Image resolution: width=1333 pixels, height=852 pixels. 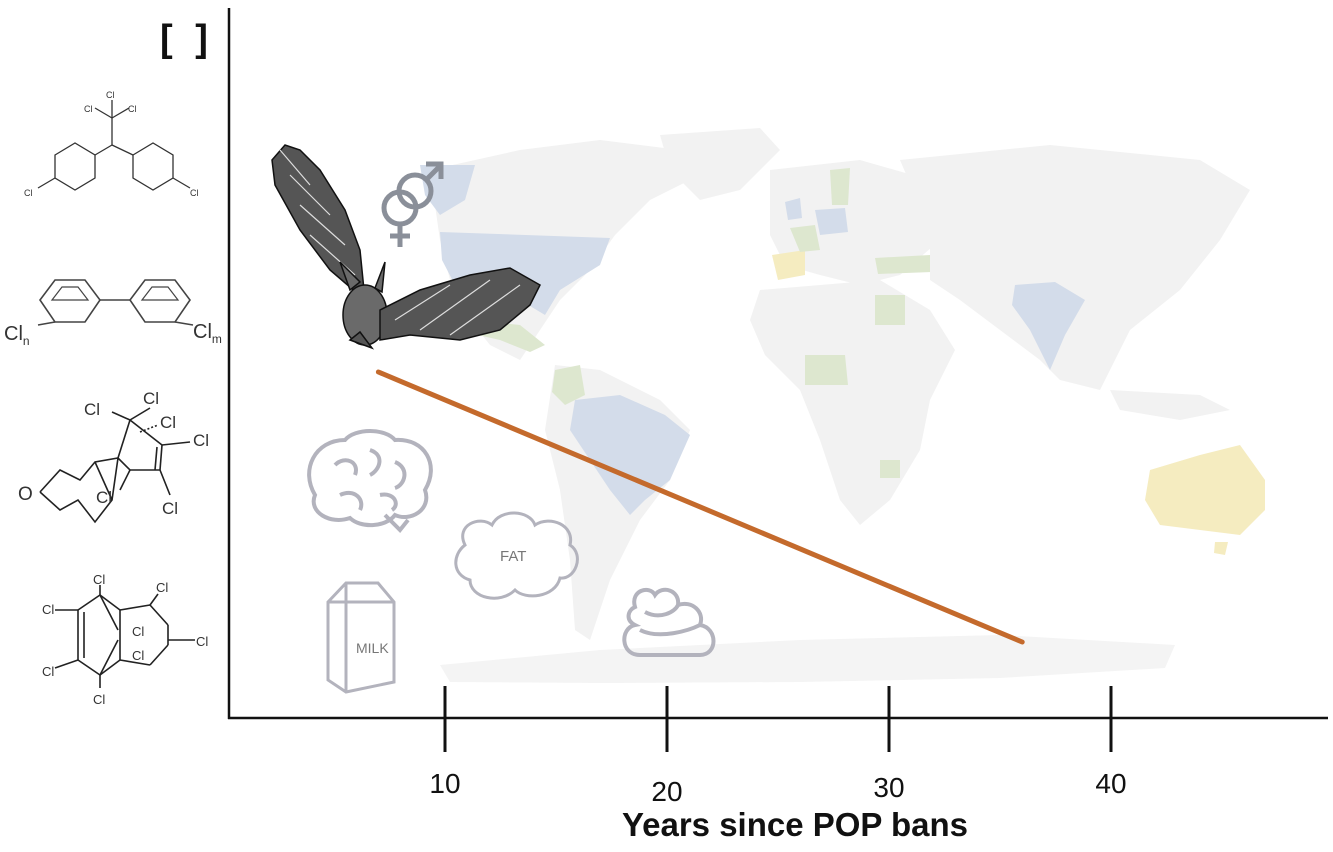 I want to click on chlordane-labels: Cl Cl Cl Cl Cl Cl Cl Cl, so click(x=125, y=639).